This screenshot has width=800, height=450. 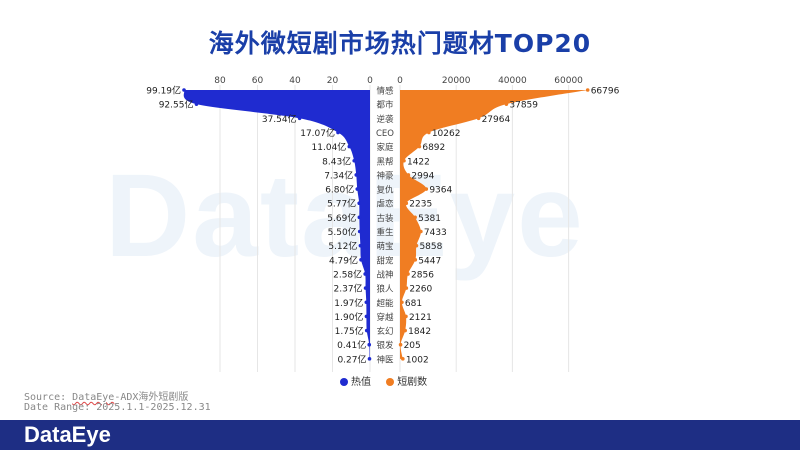 I want to click on category-label: 复仇, so click(x=385, y=190).